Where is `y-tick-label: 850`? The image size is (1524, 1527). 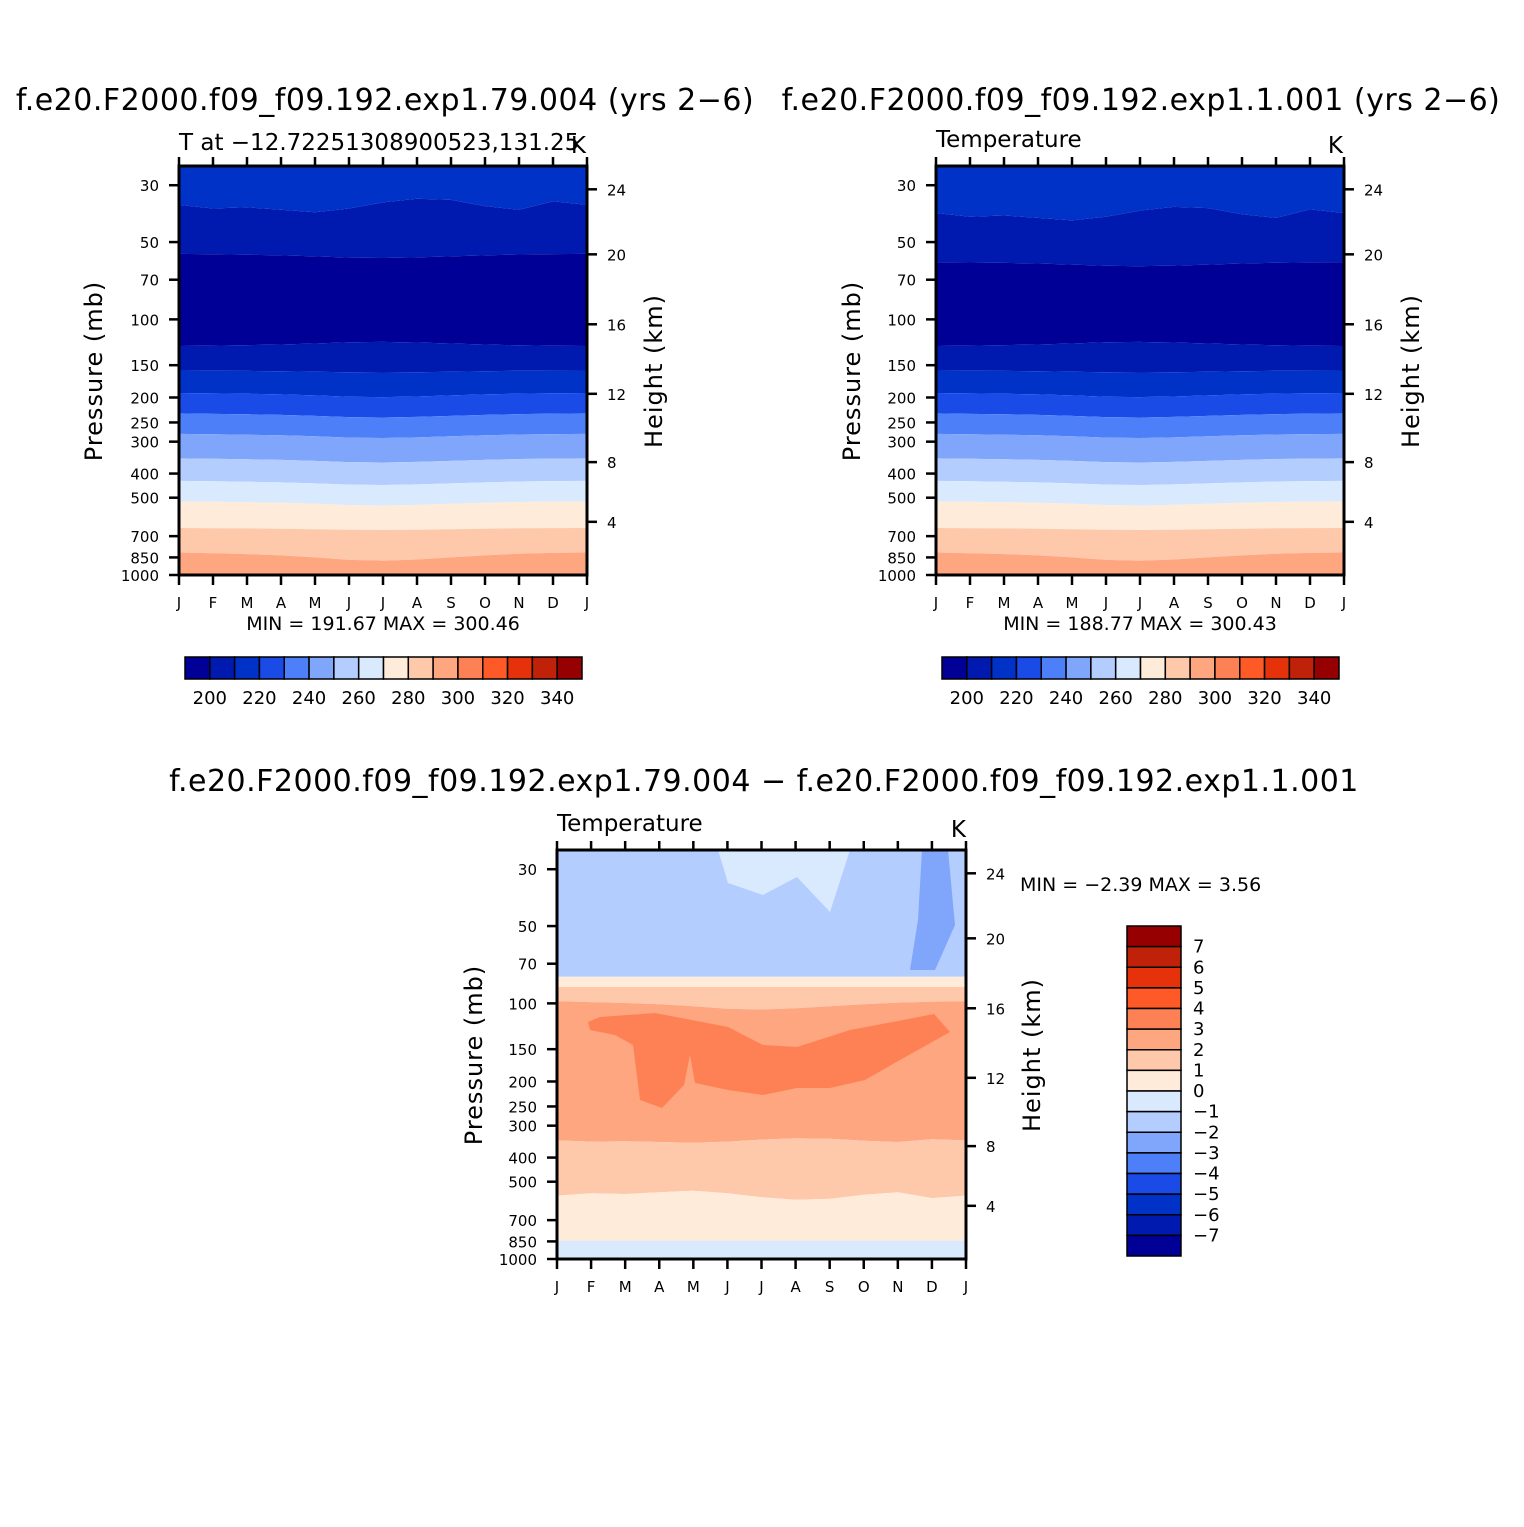
y-tick-label: 850 is located at coordinates (522, 1242).